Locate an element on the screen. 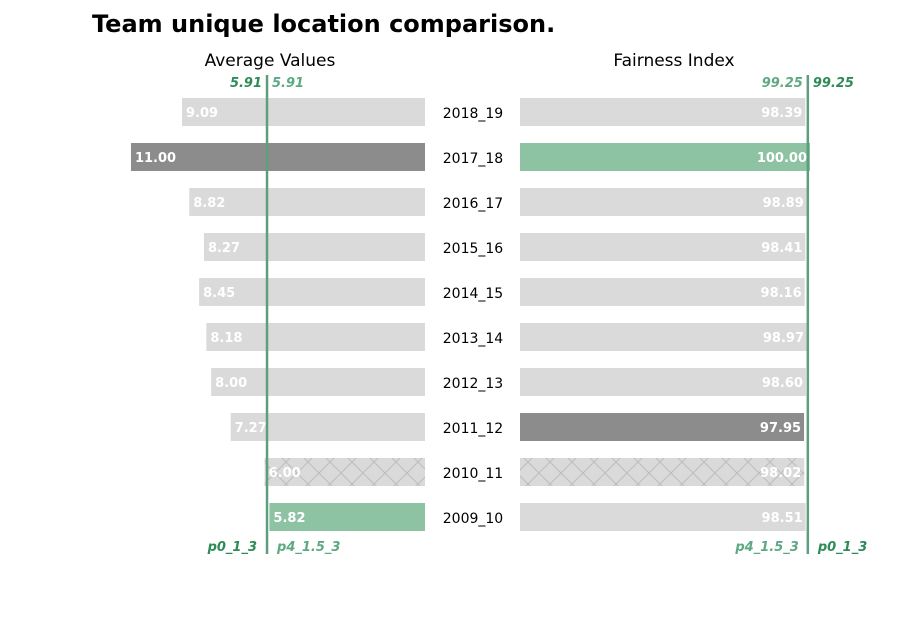 The width and height of the screenshot is (921, 633). left-bar-label-2013_14: 8.18 is located at coordinates (226, 338).